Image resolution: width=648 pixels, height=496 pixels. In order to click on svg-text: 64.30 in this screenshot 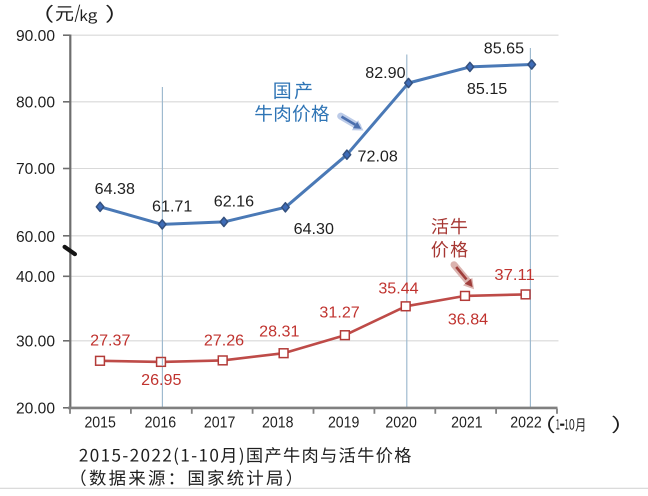, I will do `click(314, 229)`.